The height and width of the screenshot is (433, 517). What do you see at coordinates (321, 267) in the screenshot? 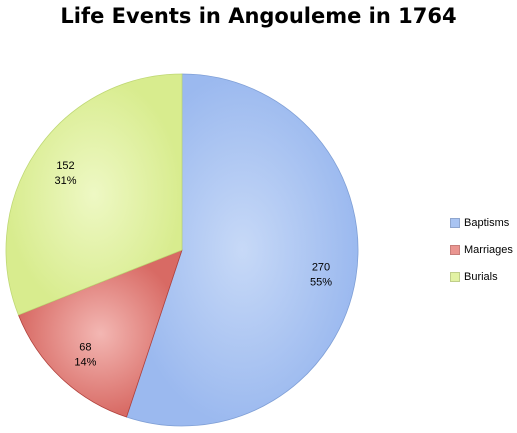
I see `data-label-value-baptisms: 270` at bounding box center [321, 267].